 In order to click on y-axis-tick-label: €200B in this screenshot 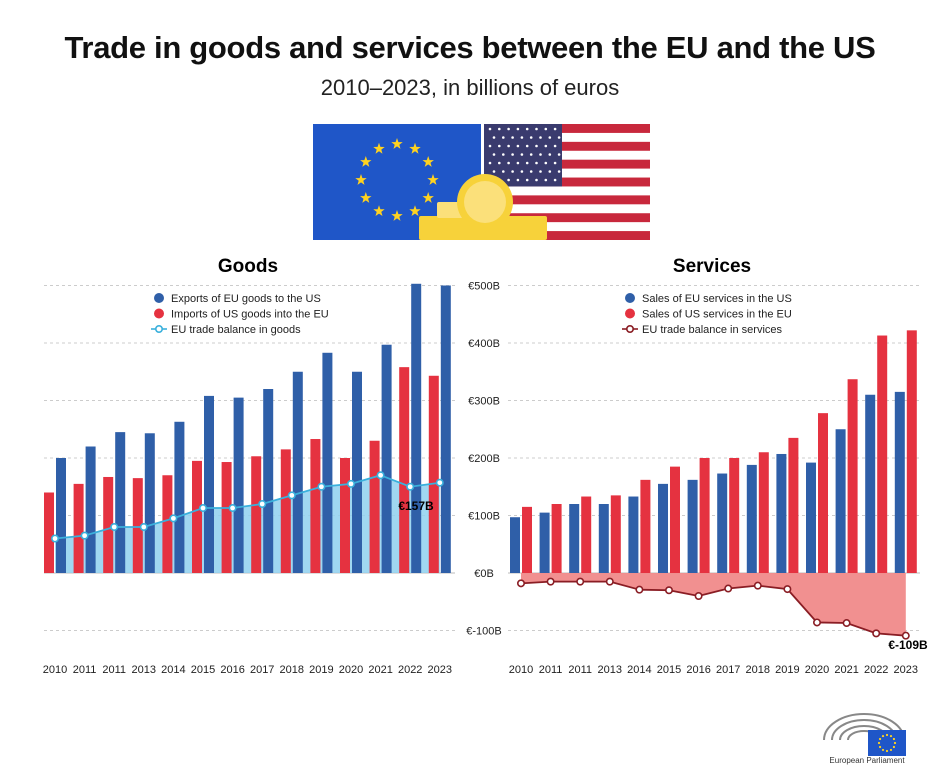, I will do `click(484, 459)`.